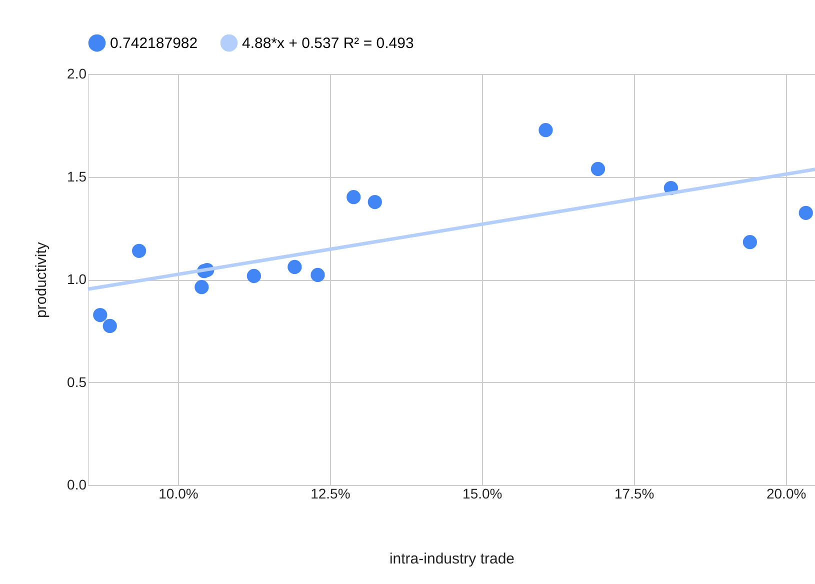  I want to click on x-axis-title: intra-industry trade, so click(452, 559).